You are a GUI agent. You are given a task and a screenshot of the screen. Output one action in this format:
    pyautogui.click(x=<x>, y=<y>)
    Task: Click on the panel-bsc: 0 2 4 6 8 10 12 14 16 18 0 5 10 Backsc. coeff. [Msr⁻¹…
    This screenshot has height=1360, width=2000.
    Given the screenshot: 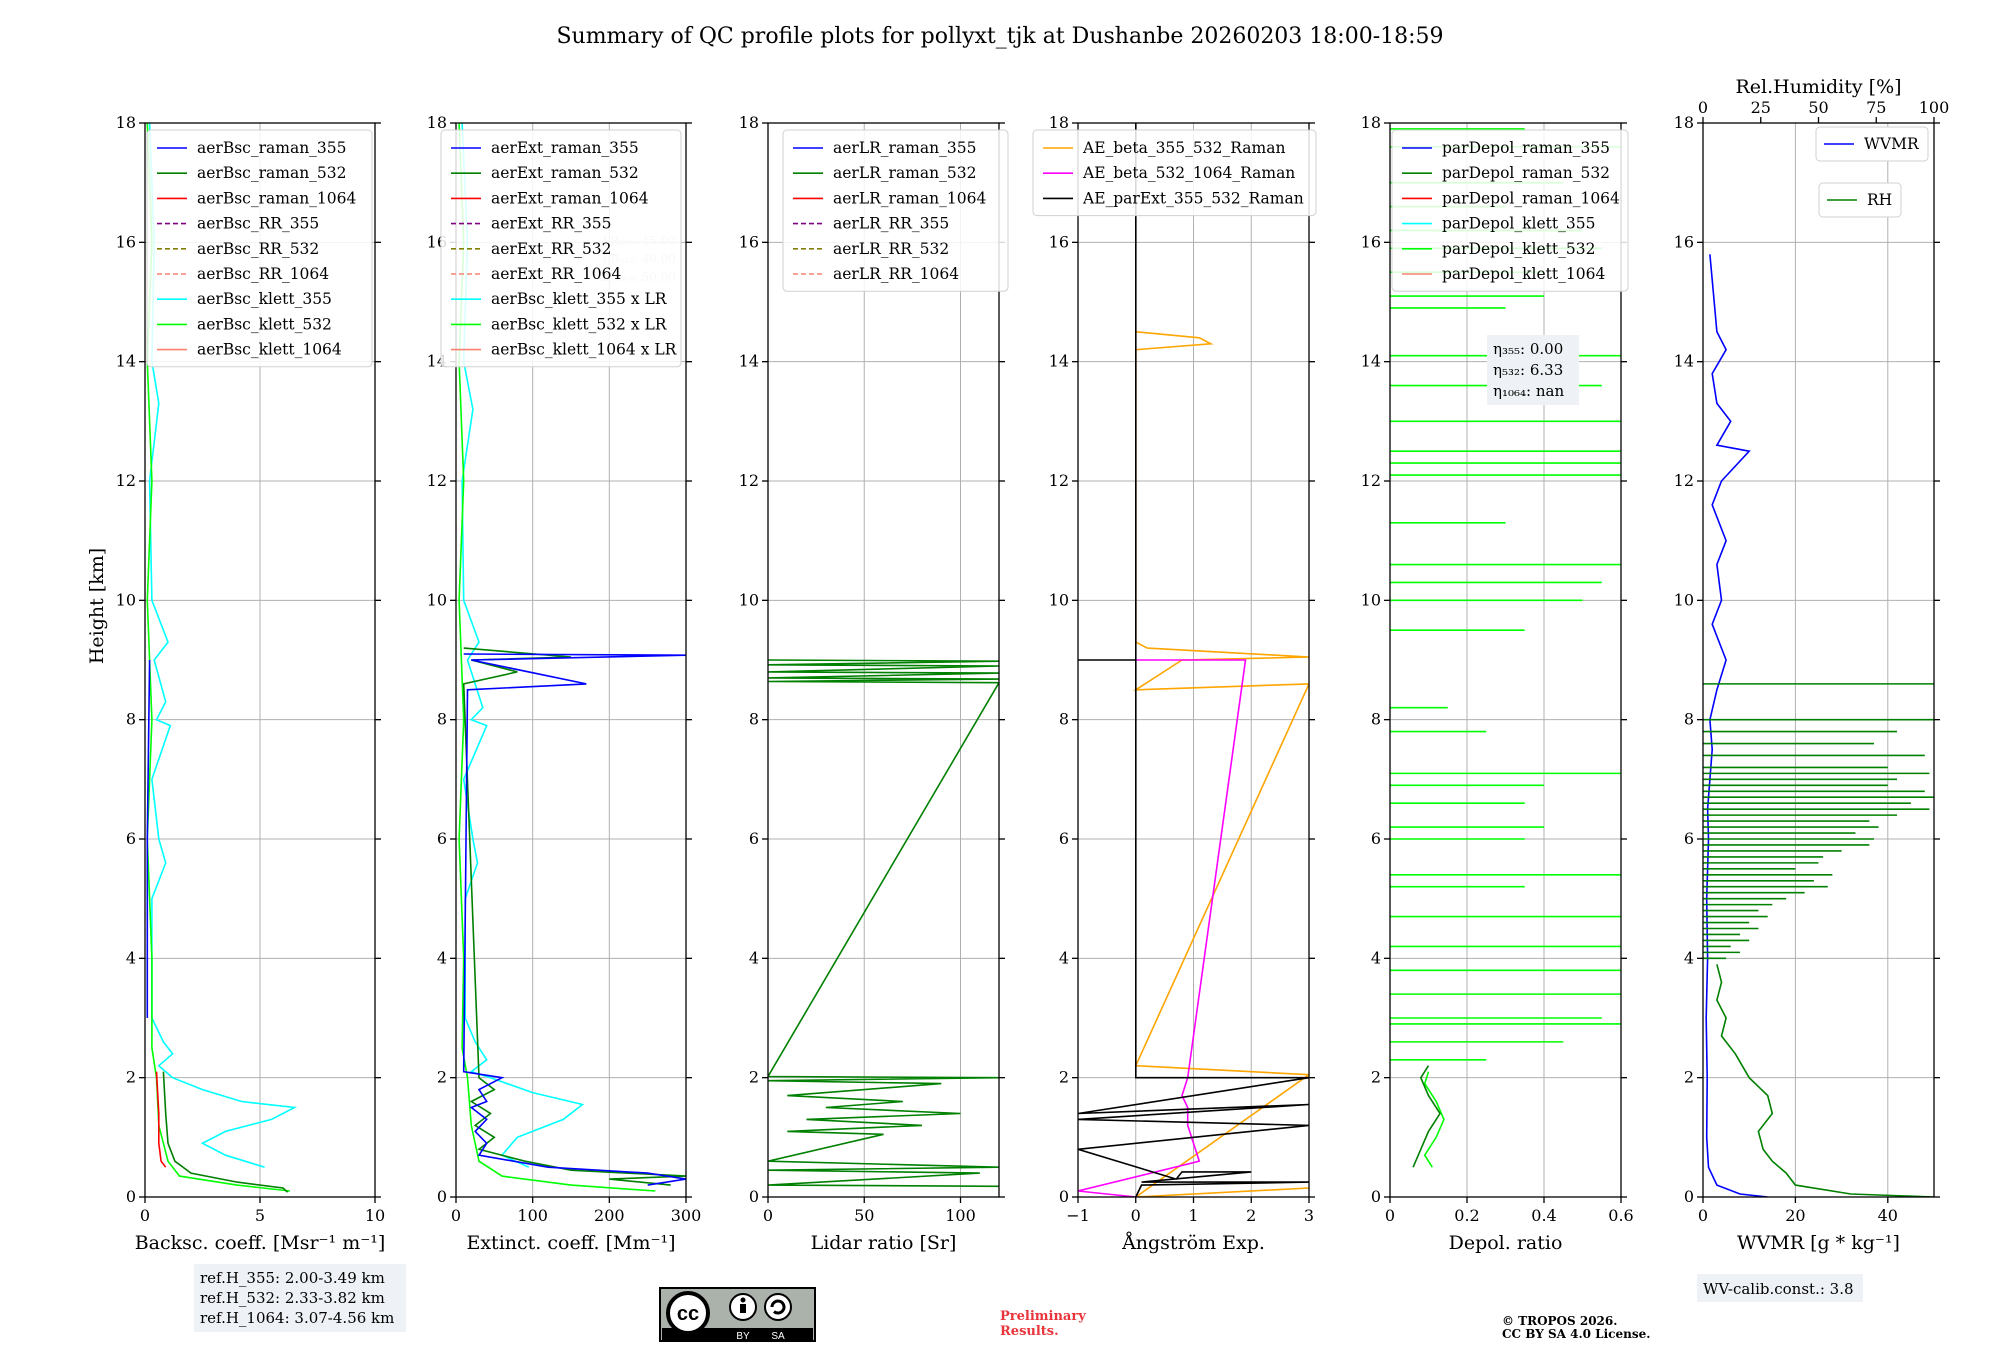 What is the action you would take?
    pyautogui.click(x=251, y=683)
    